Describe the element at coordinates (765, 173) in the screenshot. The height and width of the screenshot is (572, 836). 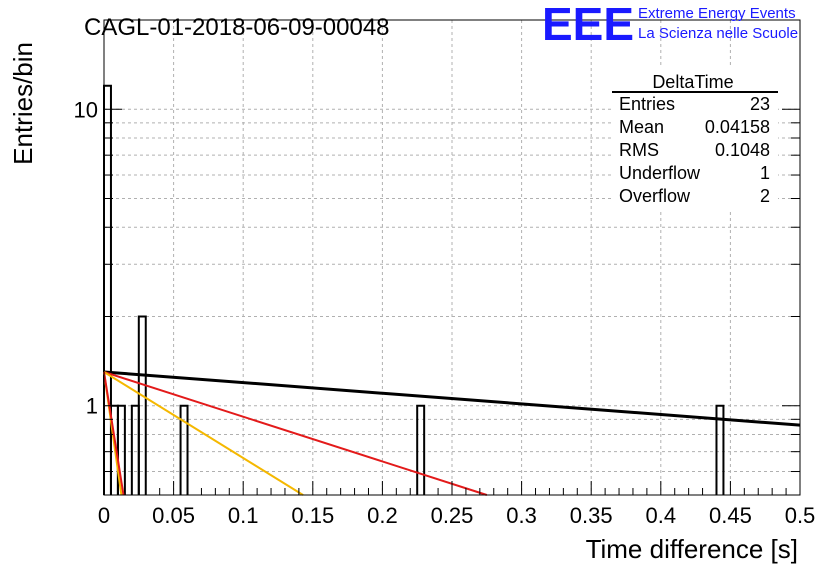
I see `stats-value: 1` at that location.